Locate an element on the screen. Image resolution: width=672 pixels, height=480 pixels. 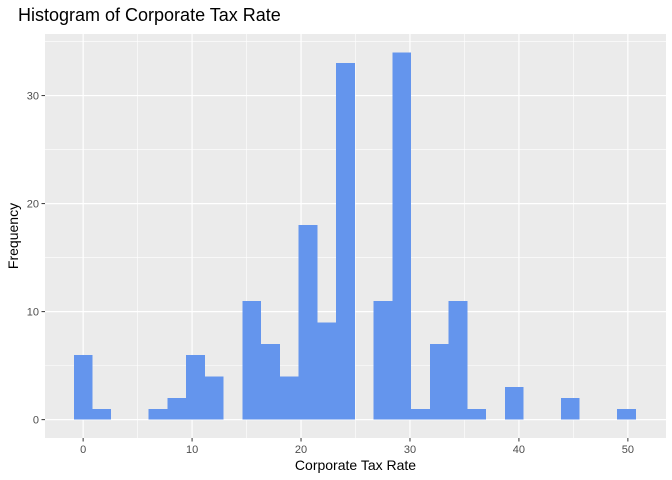
y-axis-ticks: 0 10 20 30 is located at coordinates (36, 259).